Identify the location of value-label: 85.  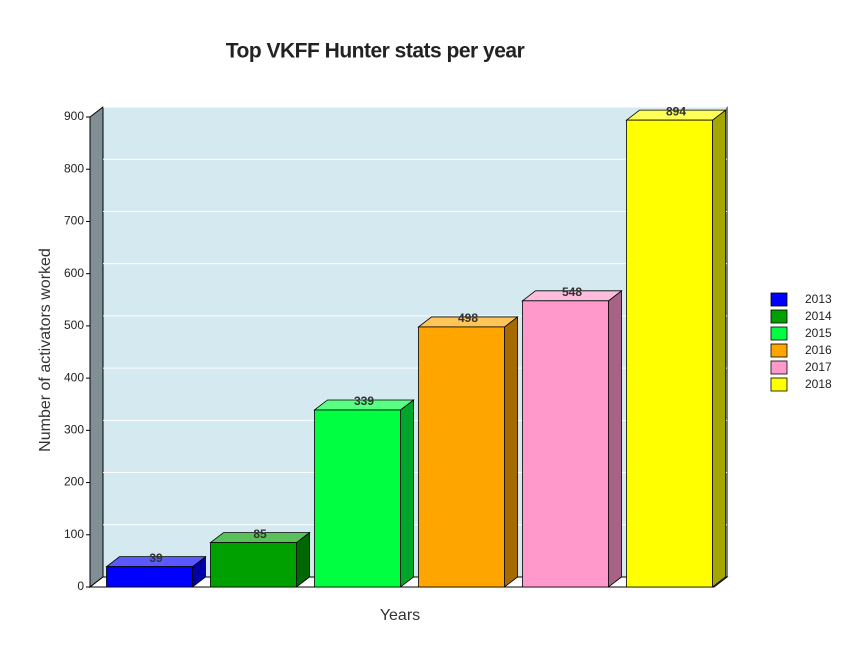
(260, 534).